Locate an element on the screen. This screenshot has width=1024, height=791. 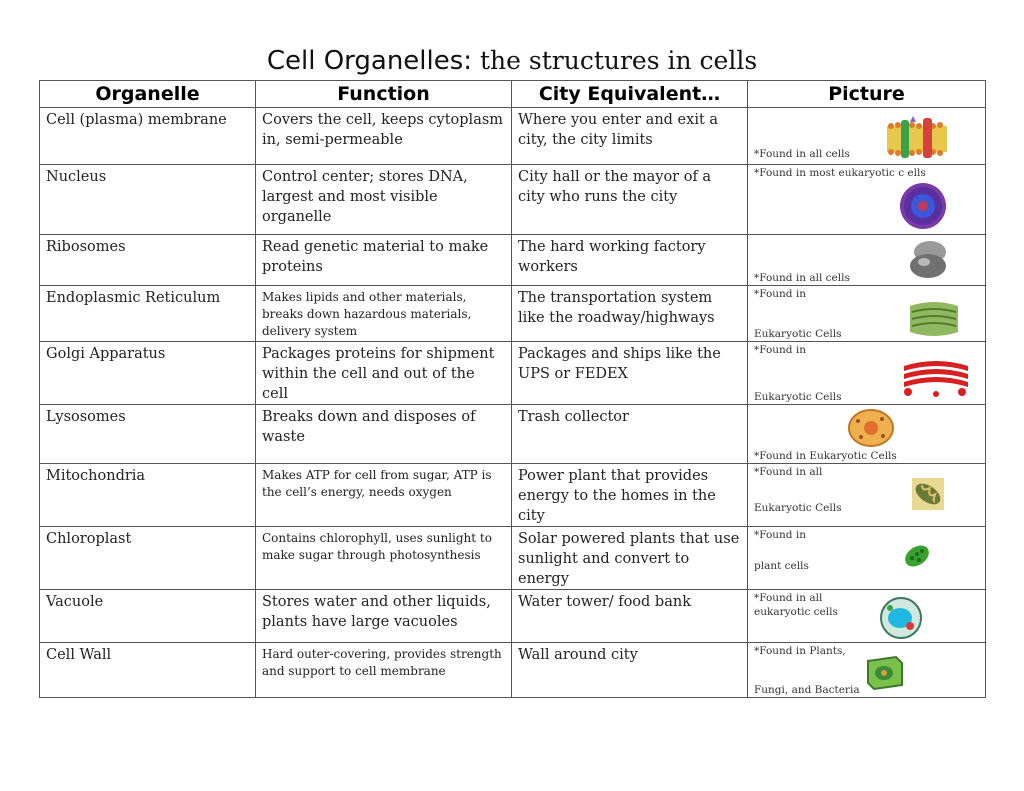
organelle-name: Ribosomes is located at coordinates (147, 260).